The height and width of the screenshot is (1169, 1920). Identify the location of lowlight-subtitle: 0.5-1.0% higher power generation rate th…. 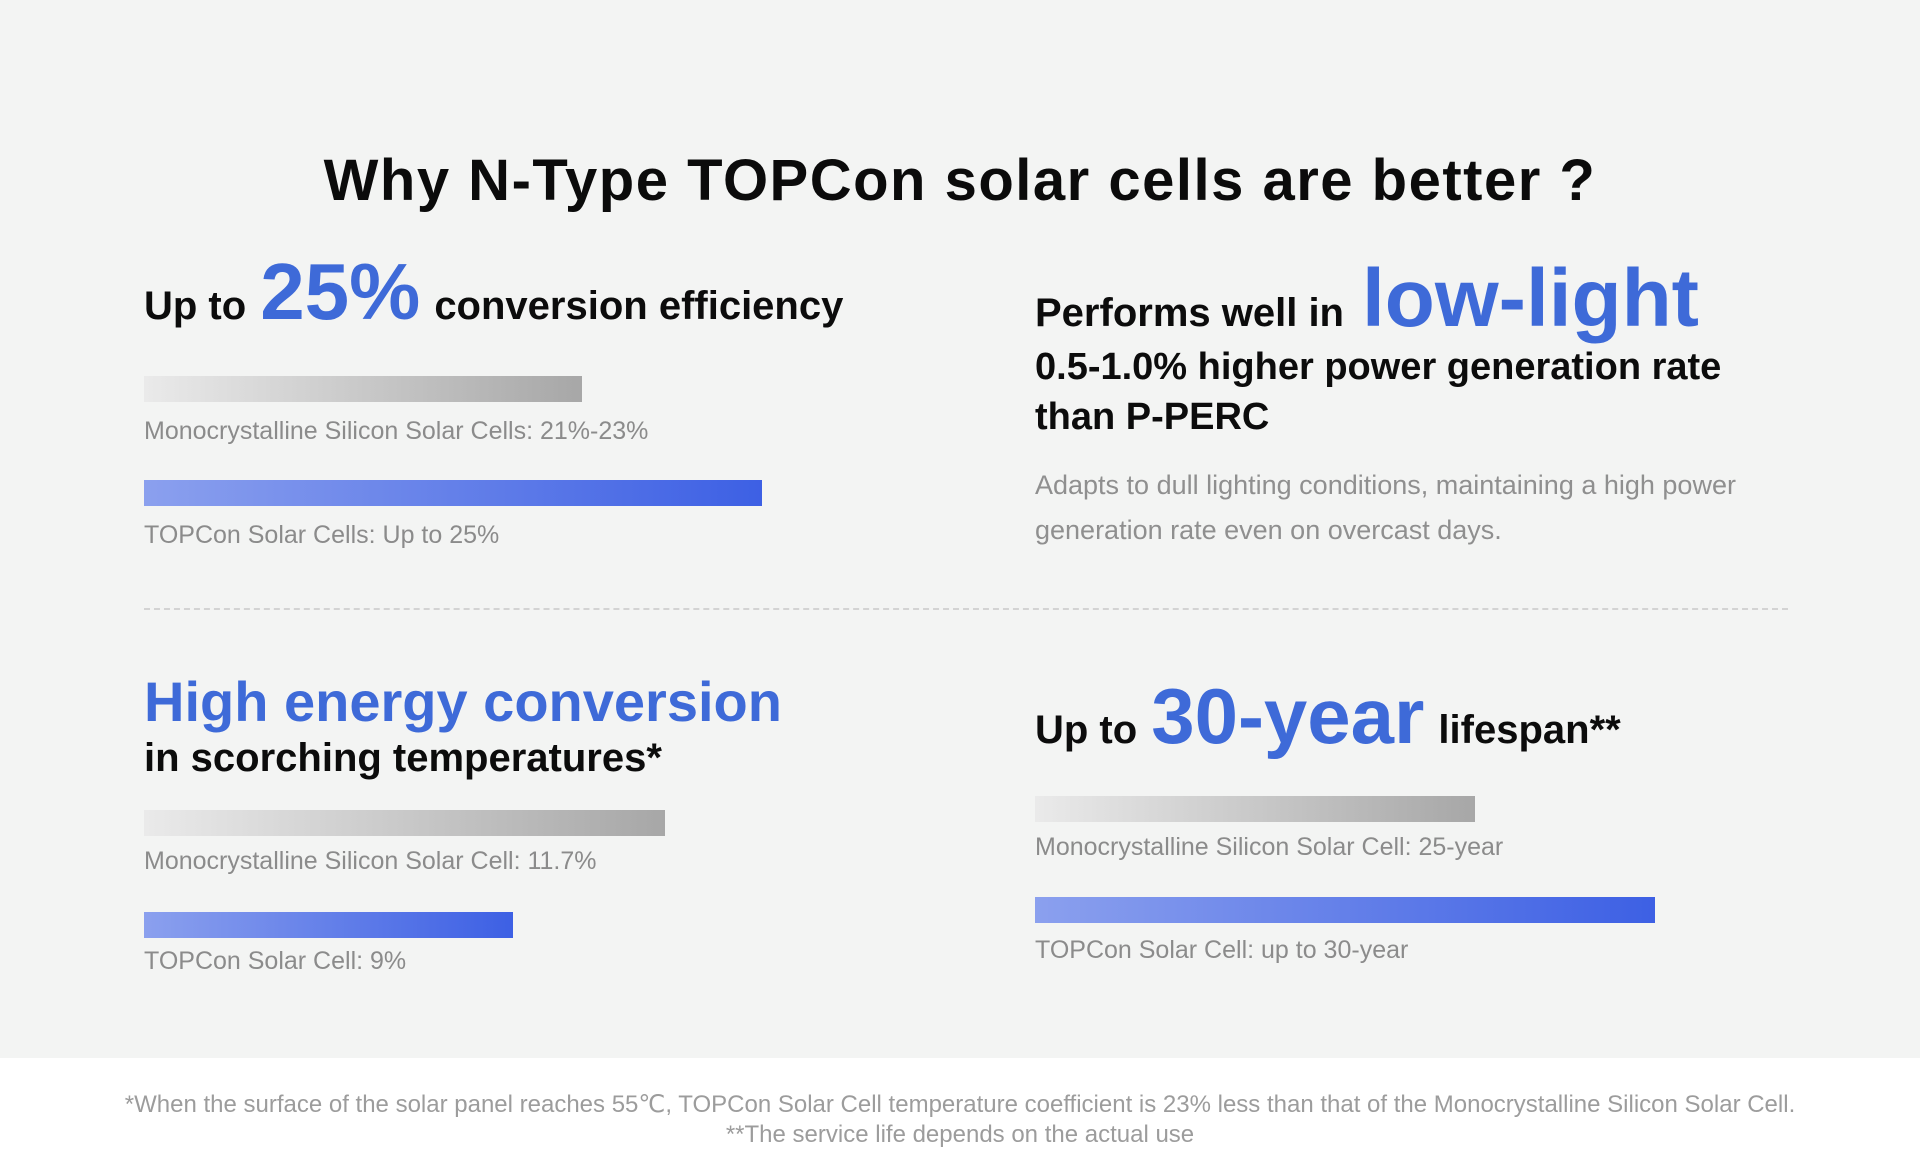
(1378, 392).